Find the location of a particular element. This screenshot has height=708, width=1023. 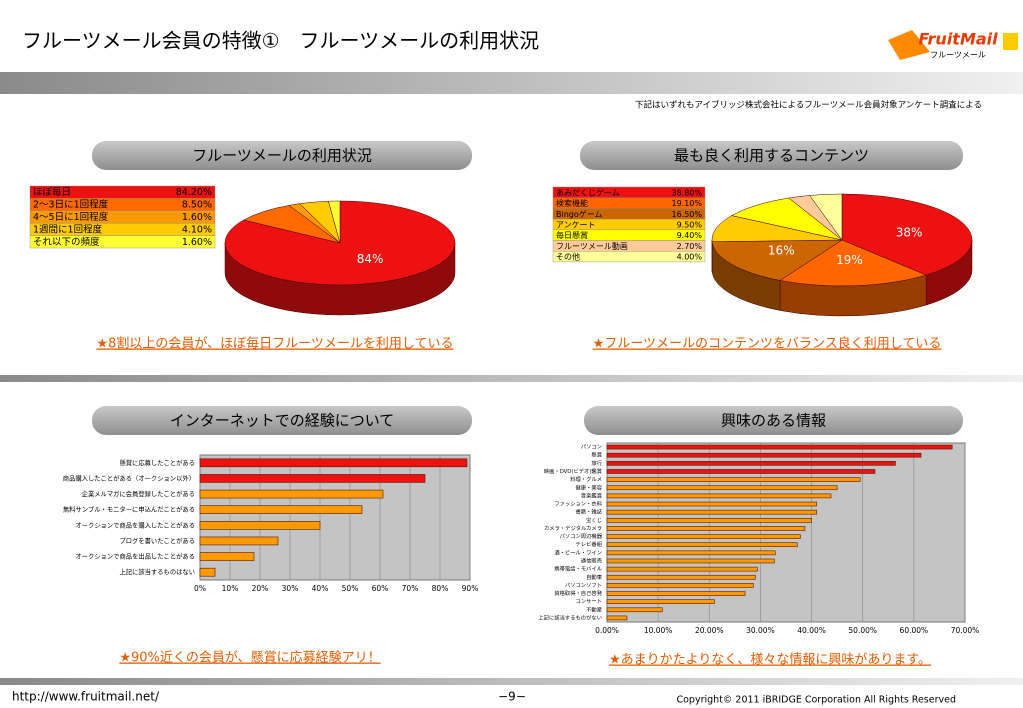

x-tick-label: 10.00% is located at coordinates (658, 630).